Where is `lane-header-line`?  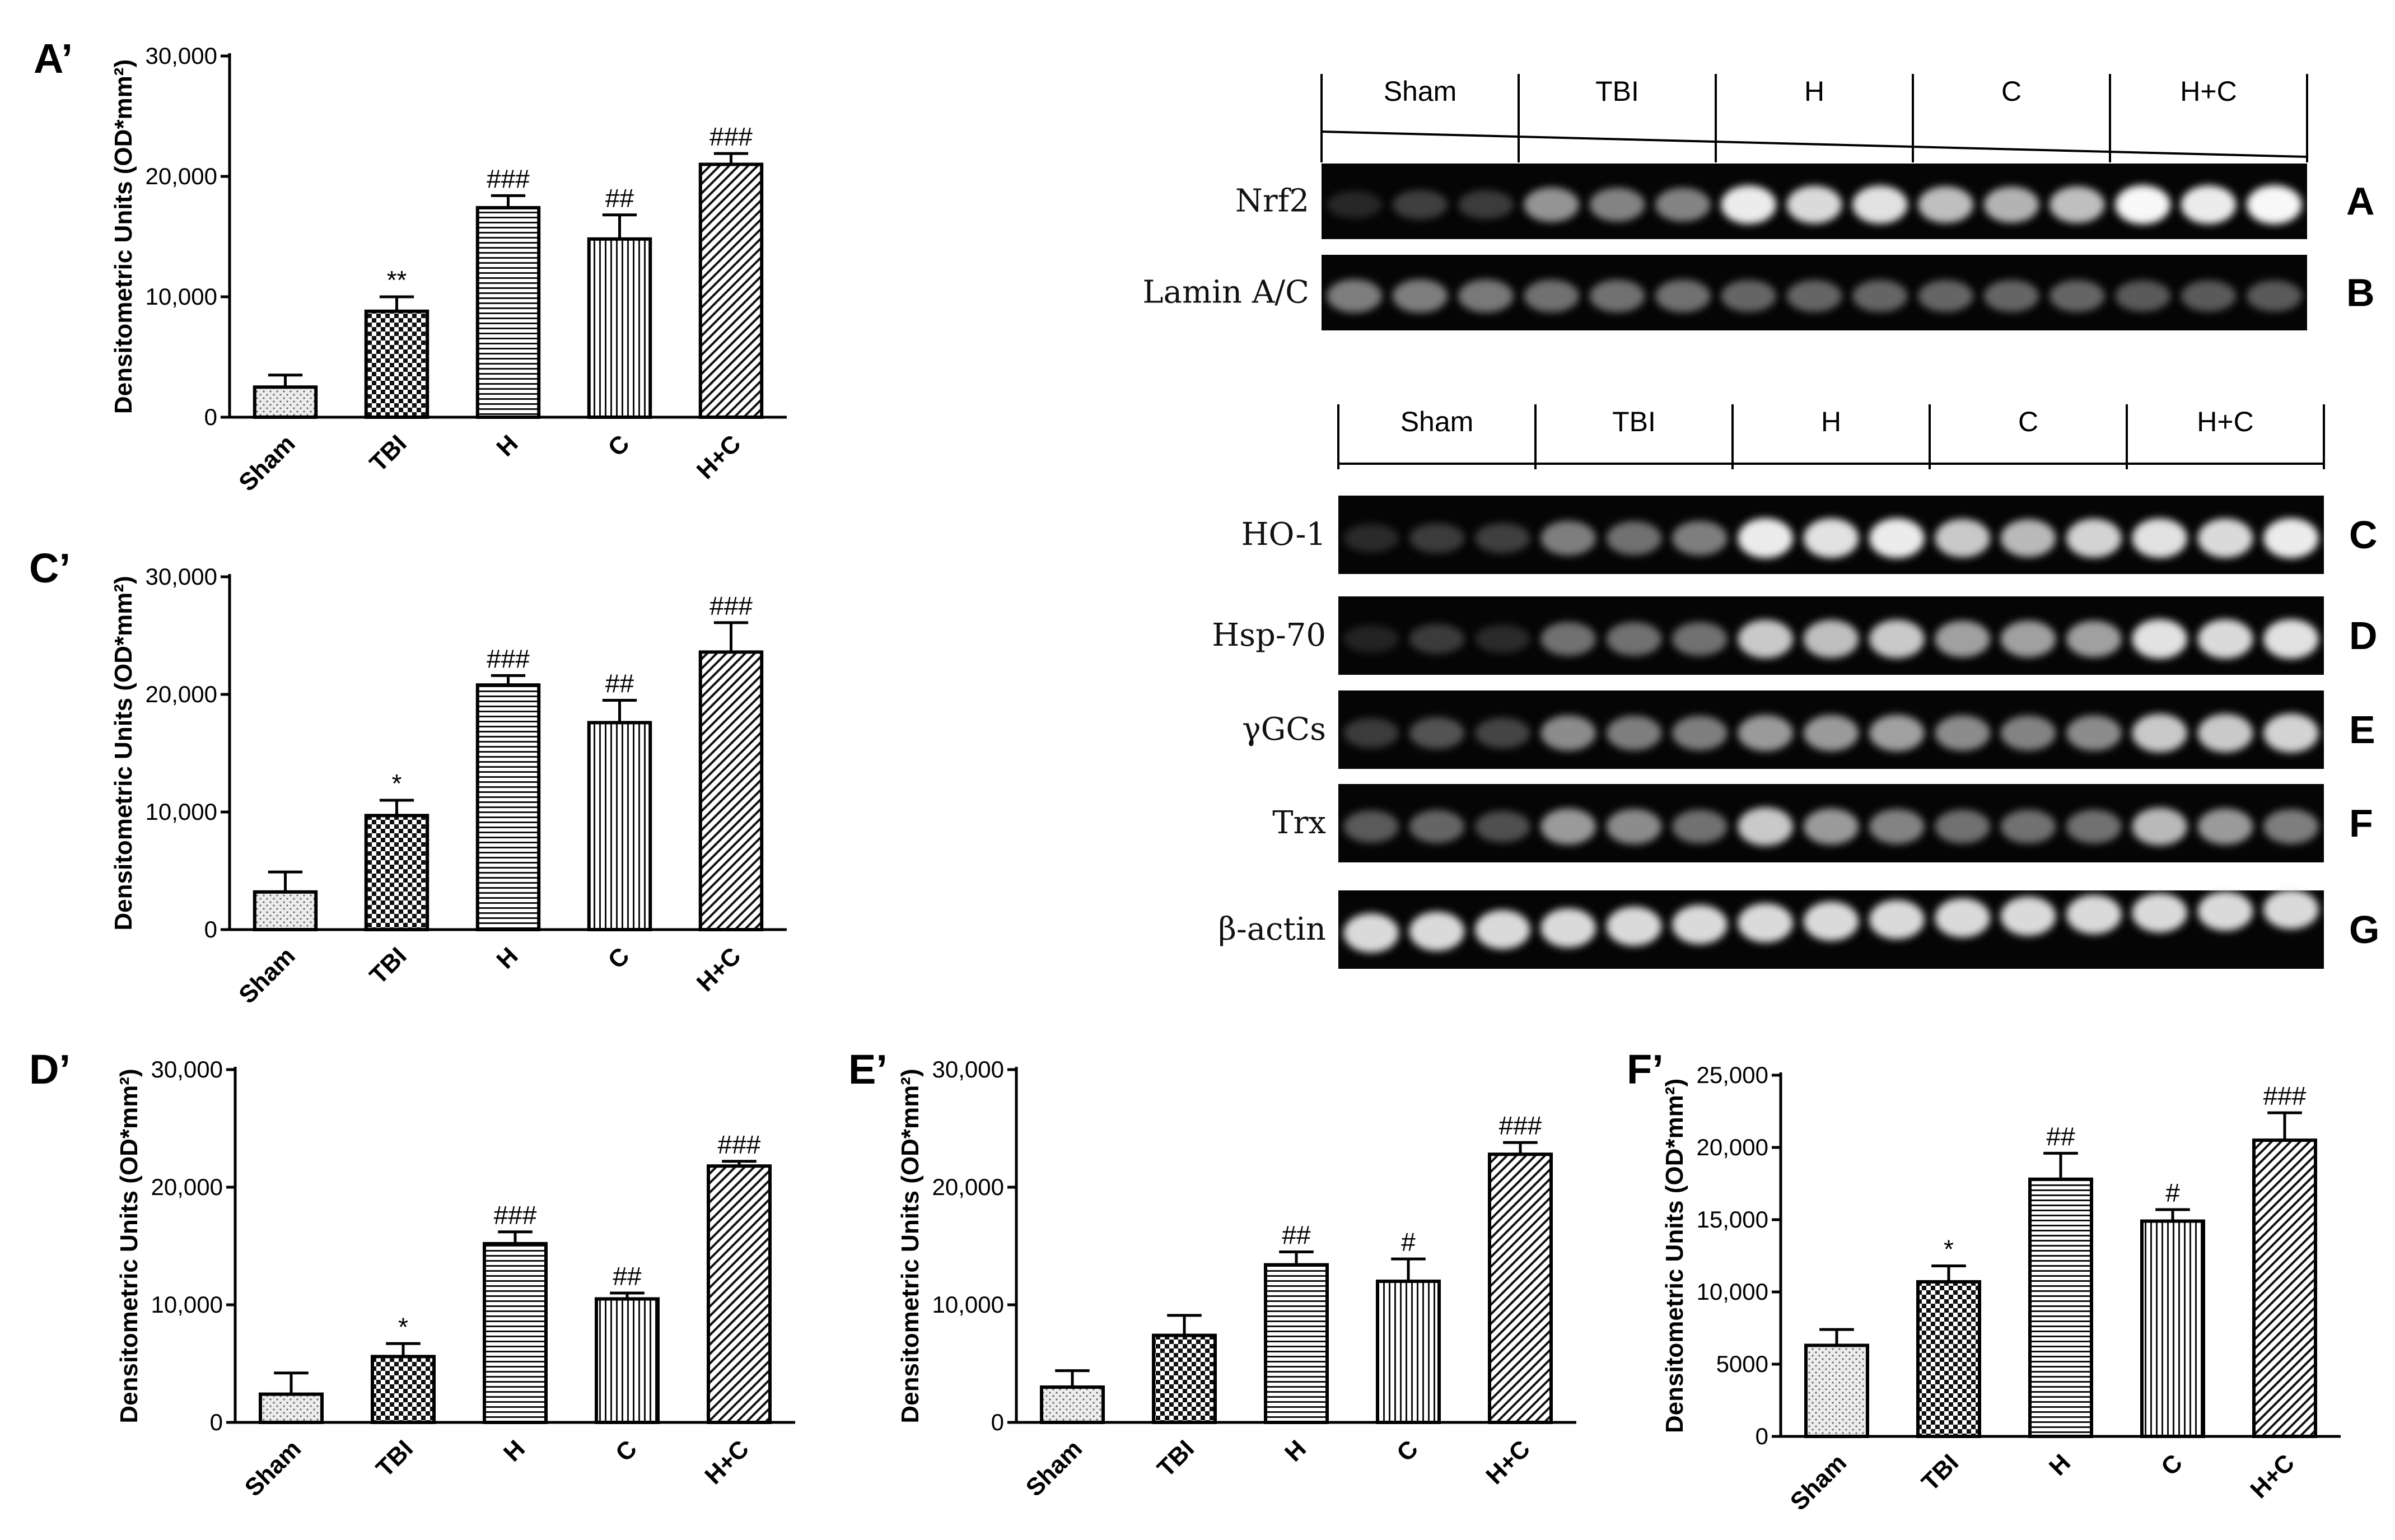 lane-header-line is located at coordinates (1814, 144).